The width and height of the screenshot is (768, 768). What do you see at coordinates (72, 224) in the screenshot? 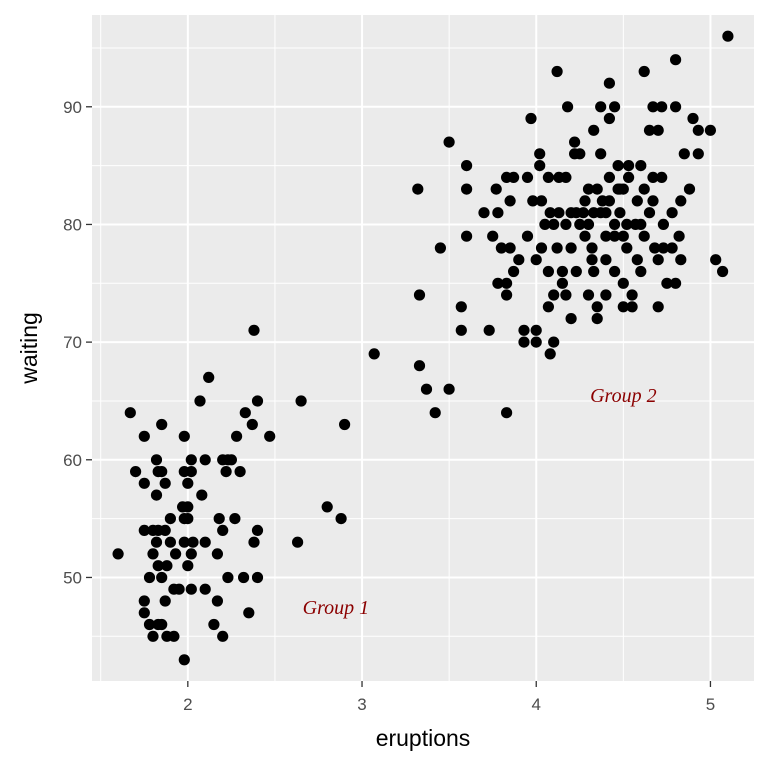
I see `y-tick-label: 80` at bounding box center [72, 224].